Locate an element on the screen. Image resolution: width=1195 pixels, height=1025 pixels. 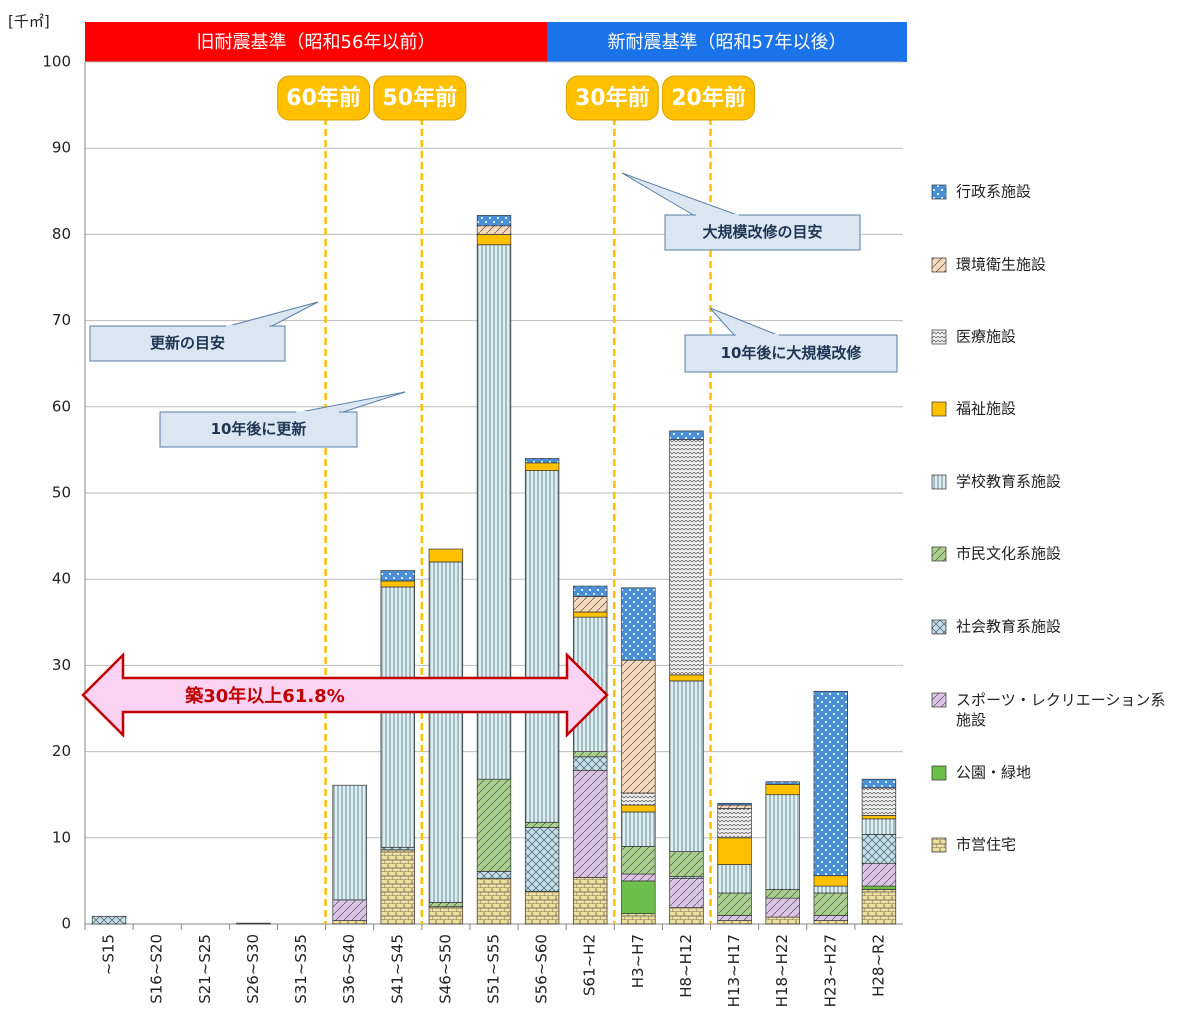
x-tick-label: S16~S20 is located at coordinates (157, 969).